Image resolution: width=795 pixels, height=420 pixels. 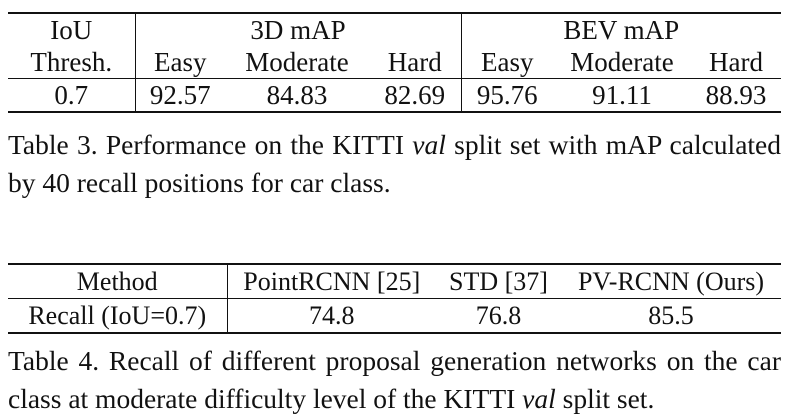 I want to click on table-row: 0.7 92.57 84.83 82.69 95.76 91.11 88.93, so click(x=394, y=95).